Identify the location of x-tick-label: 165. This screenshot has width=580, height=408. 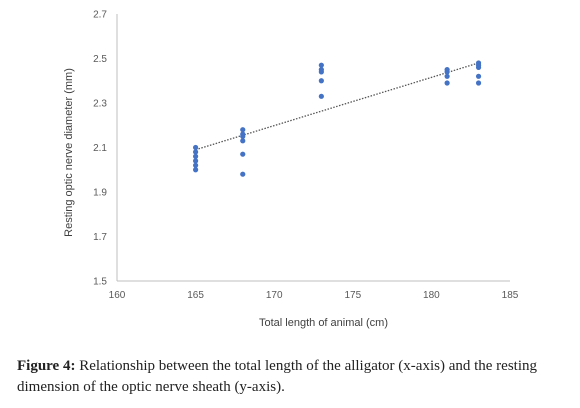
(195, 295).